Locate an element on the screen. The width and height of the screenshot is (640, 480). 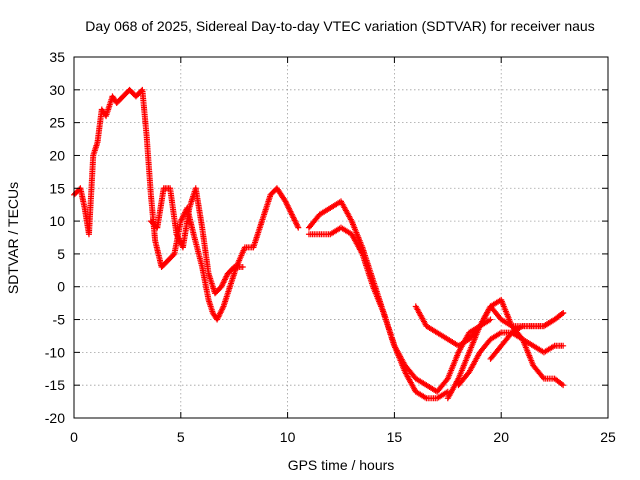
y-axis-label: SDTVAR / TECUs is located at coordinates (13, 238).